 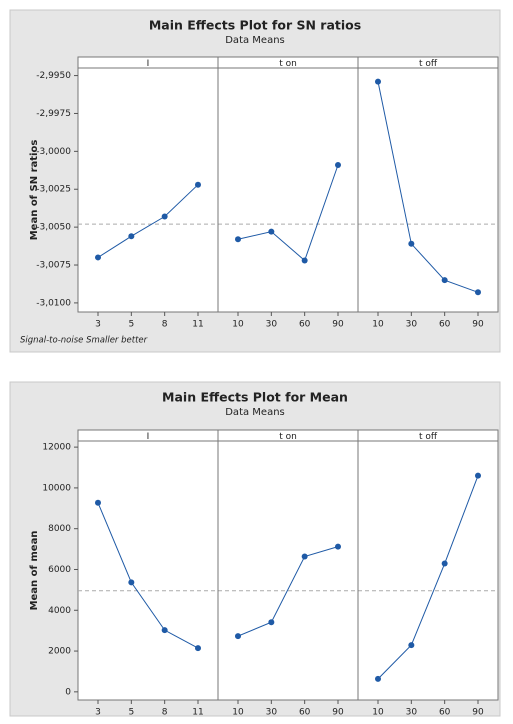 I want to click on footnote: Signal-to-noise Smaller better, so click(x=84, y=341).